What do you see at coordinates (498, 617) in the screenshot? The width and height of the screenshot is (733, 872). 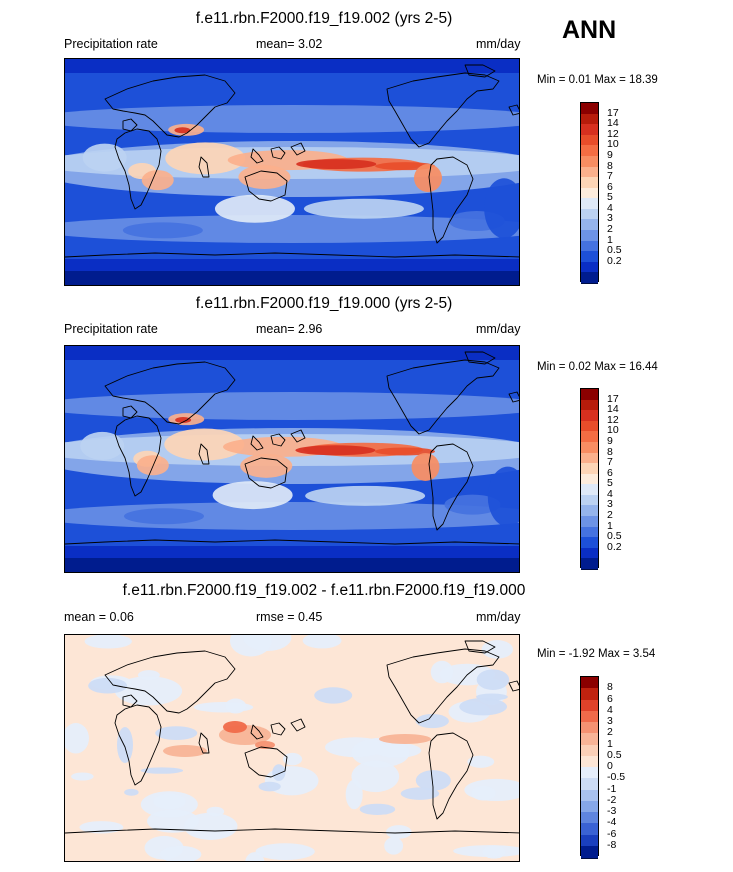 I see `panel-3-units: mm/day` at bounding box center [498, 617].